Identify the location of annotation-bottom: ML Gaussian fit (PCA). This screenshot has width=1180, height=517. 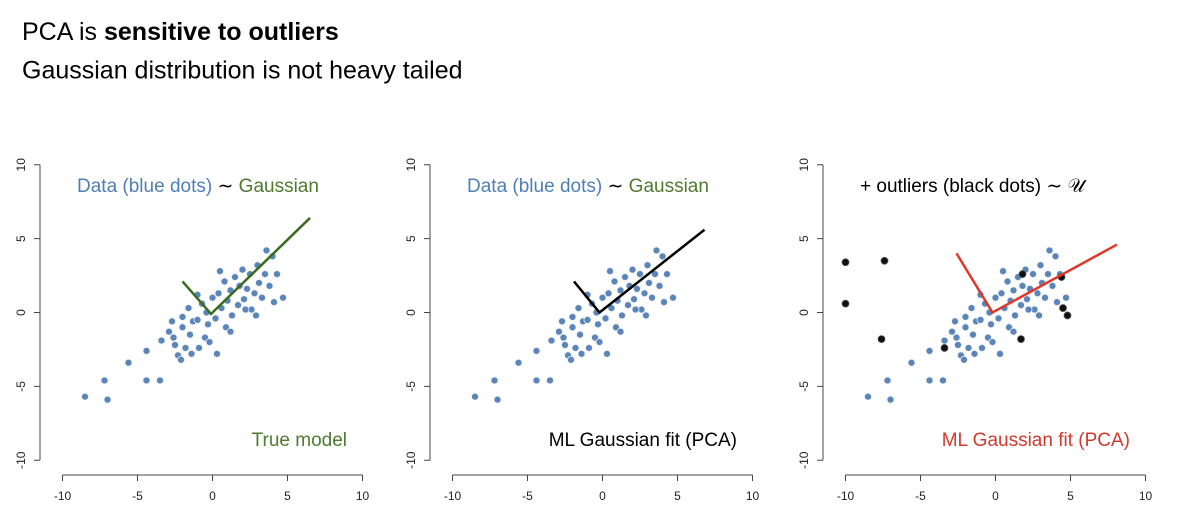
(643, 440).